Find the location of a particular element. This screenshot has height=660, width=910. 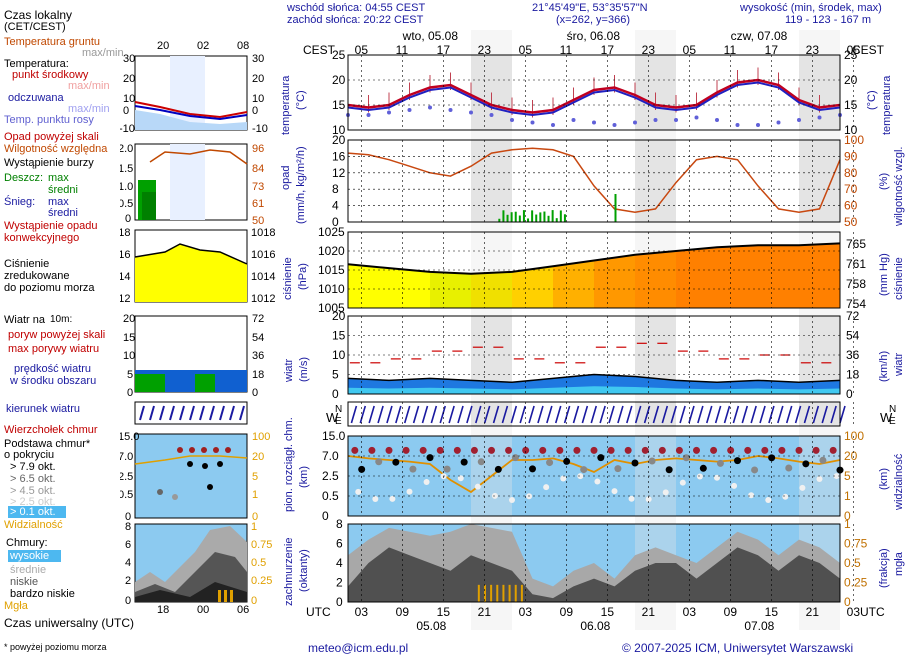

panel-border-cl is located at coordinates (594, 563).